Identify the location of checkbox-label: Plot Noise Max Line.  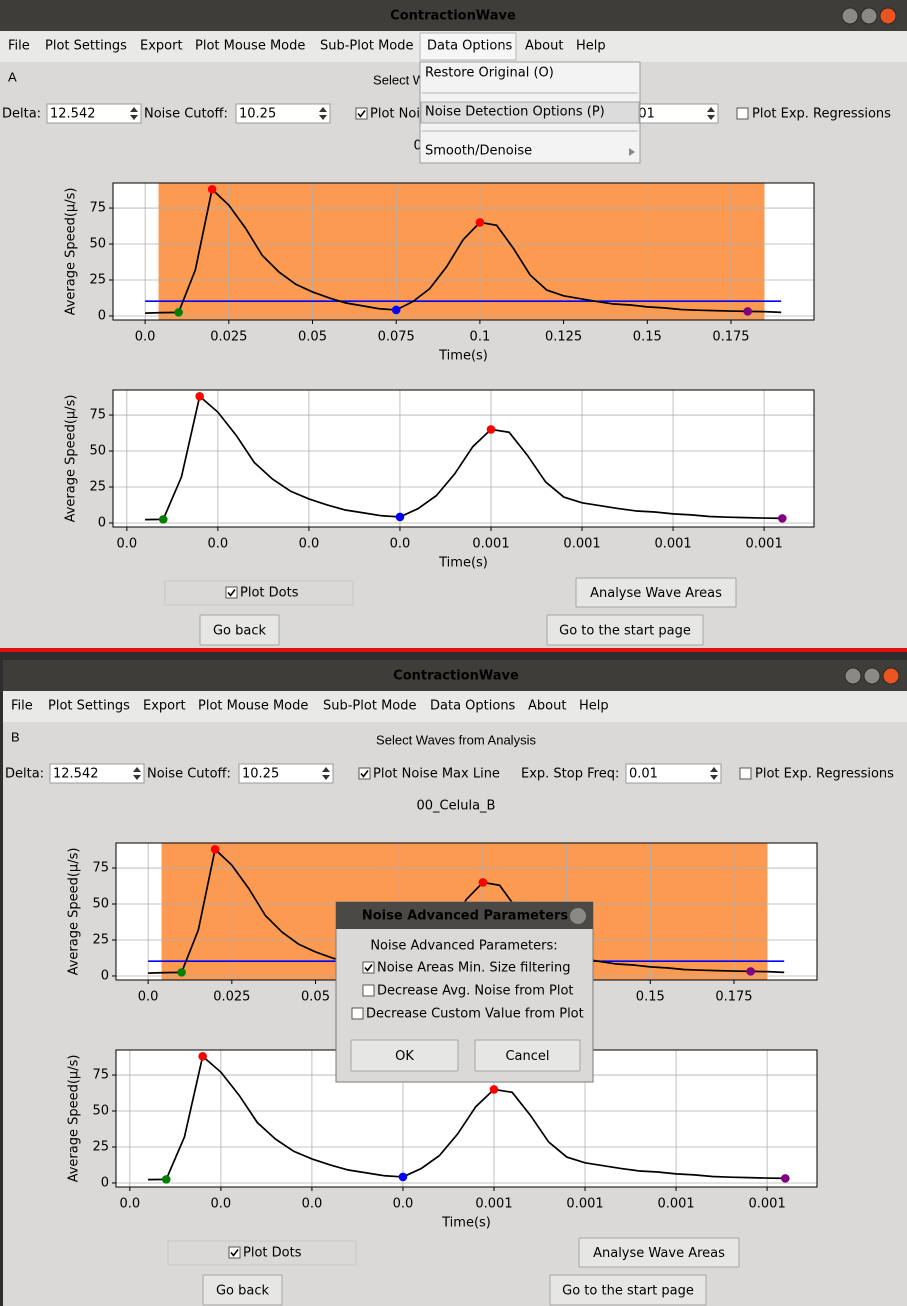
(436, 774).